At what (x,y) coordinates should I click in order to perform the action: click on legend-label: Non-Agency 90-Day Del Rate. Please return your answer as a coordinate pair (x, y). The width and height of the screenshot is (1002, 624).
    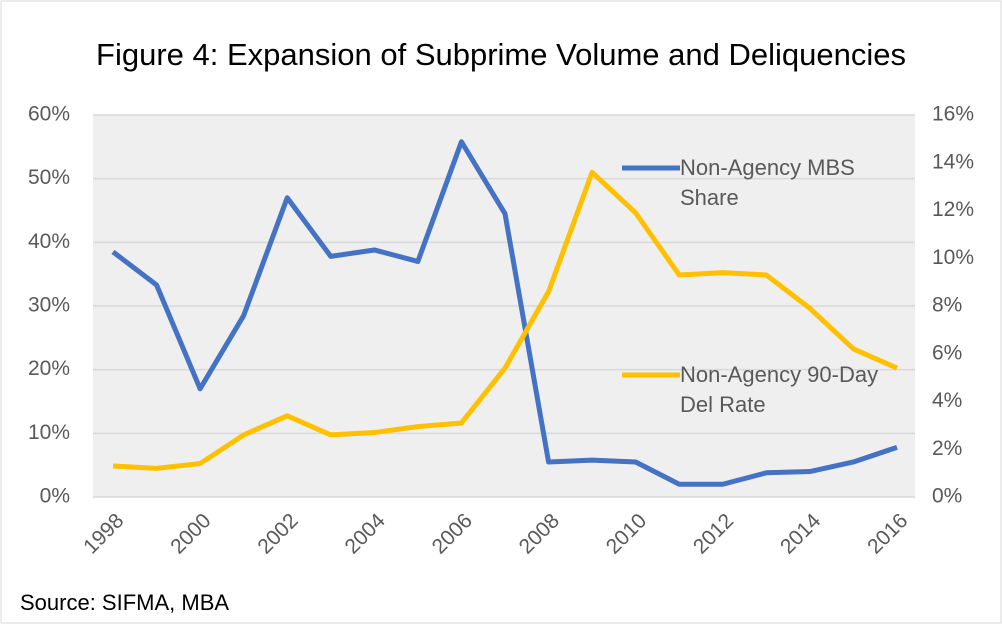
    Looking at the image, I should click on (779, 389).